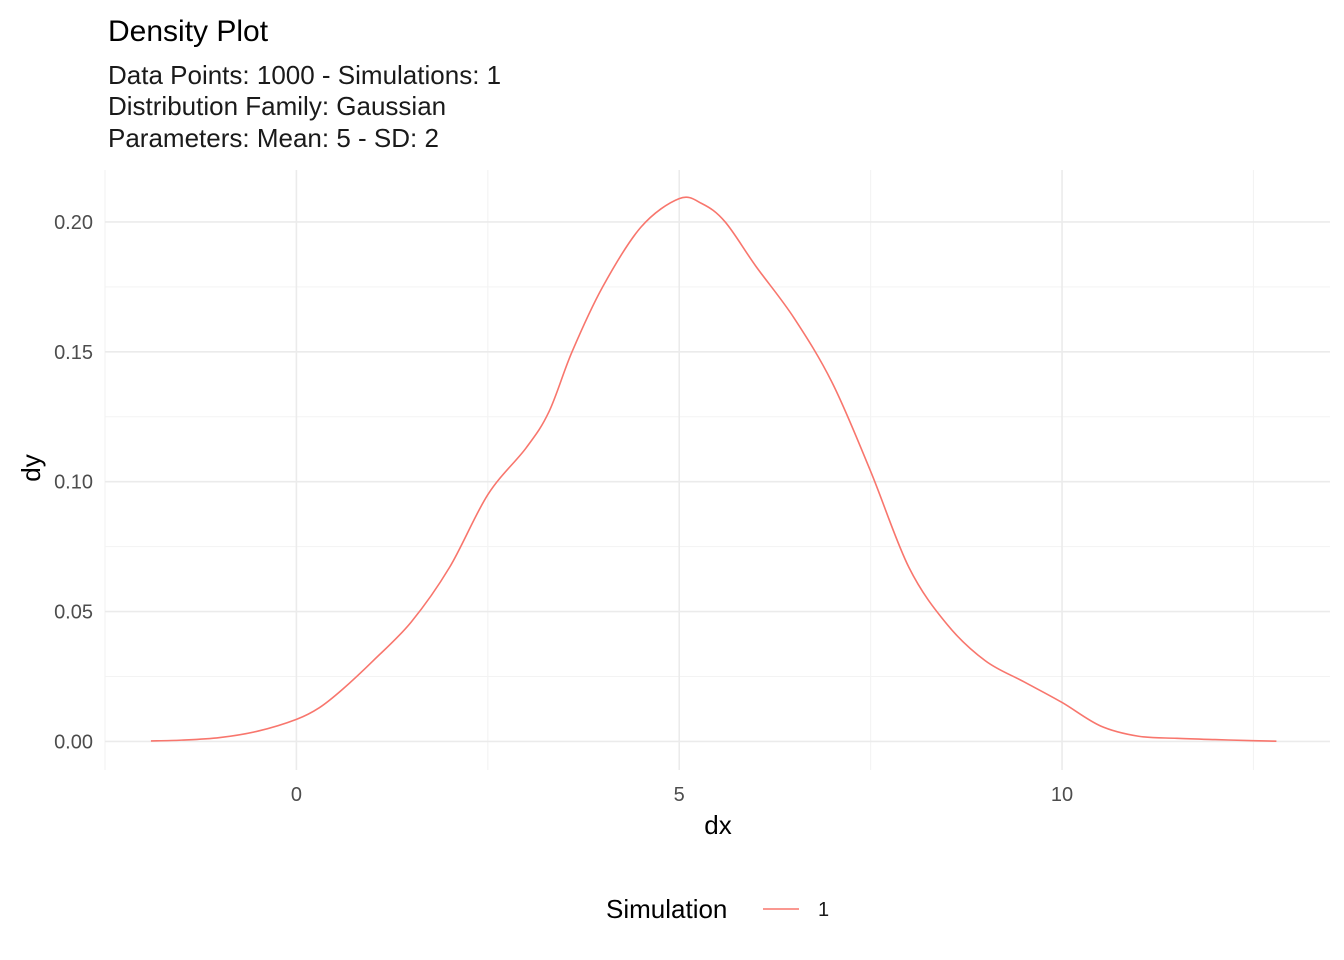 This screenshot has height=960, width=1344. What do you see at coordinates (304, 75) in the screenshot?
I see `chart-subtitle-line-1: Data Points: 1000 - Simulations: 1` at bounding box center [304, 75].